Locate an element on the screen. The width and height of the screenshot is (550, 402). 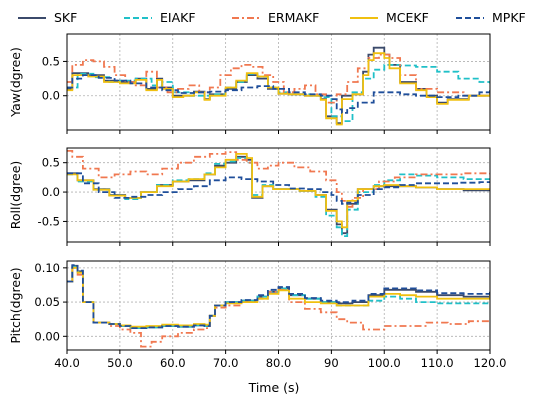
y-axis-label: Pitch(dgree) is located at coordinates (15, 305).